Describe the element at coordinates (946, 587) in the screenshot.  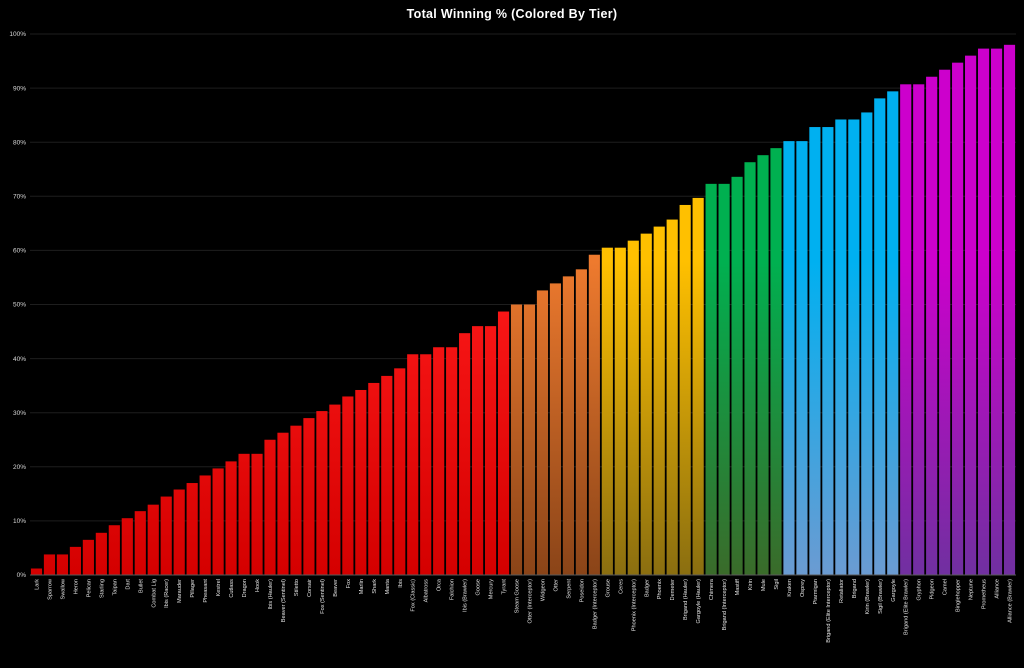
I see `x-category-label: Camel` at that location.